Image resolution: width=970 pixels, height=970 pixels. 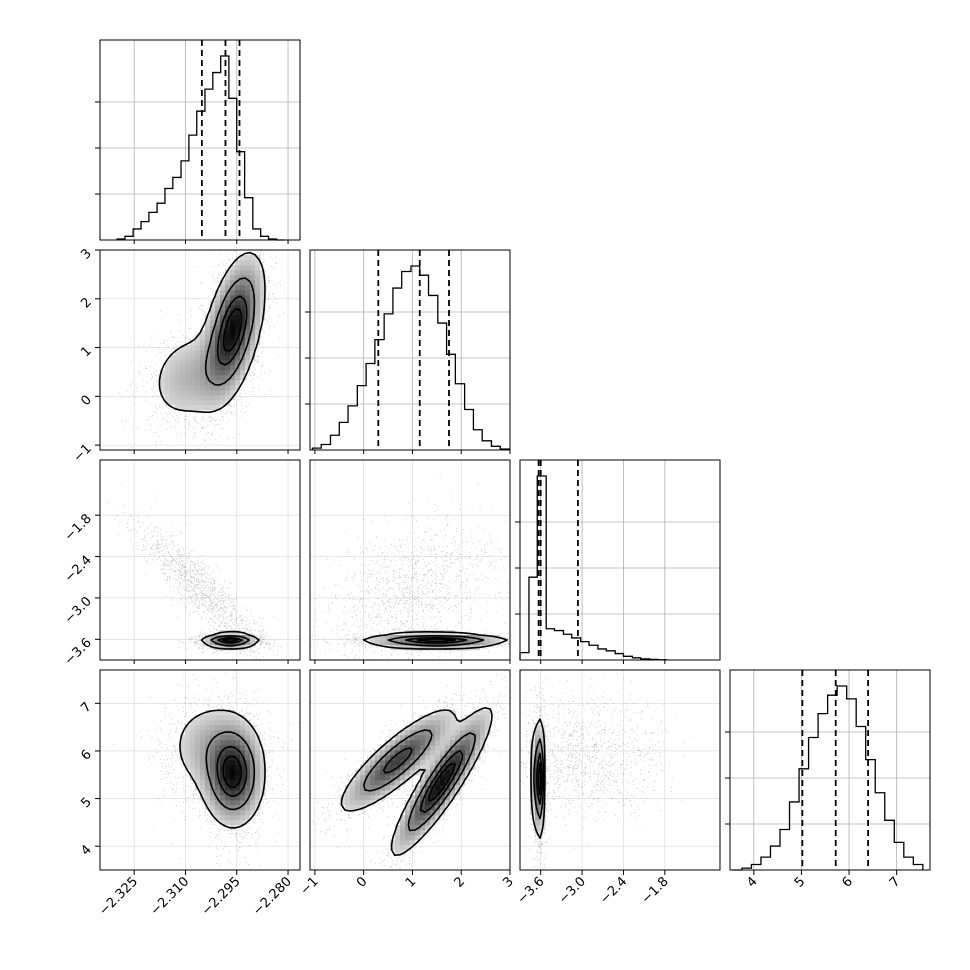 I want to click on x-tick-label: −2.280, so click(x=272, y=896).